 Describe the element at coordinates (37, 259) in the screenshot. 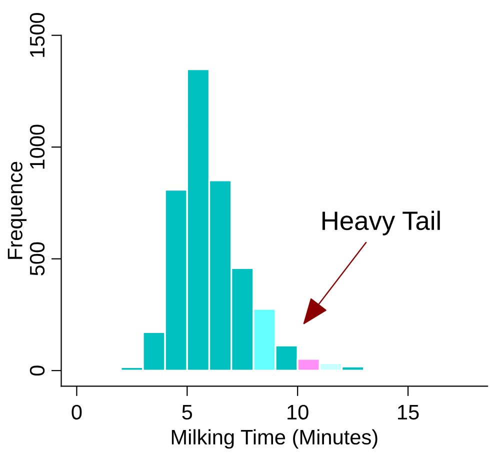

I see `y-tick-label: 500` at that location.